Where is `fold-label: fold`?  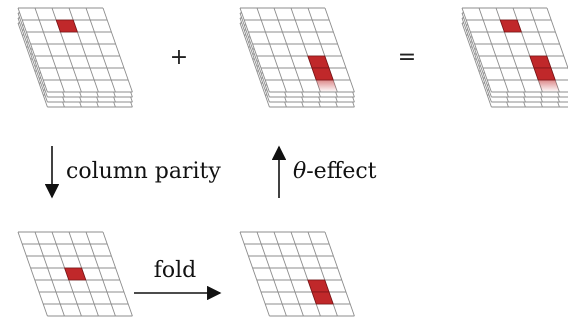
fold-label: fold is located at coordinates (175, 270).